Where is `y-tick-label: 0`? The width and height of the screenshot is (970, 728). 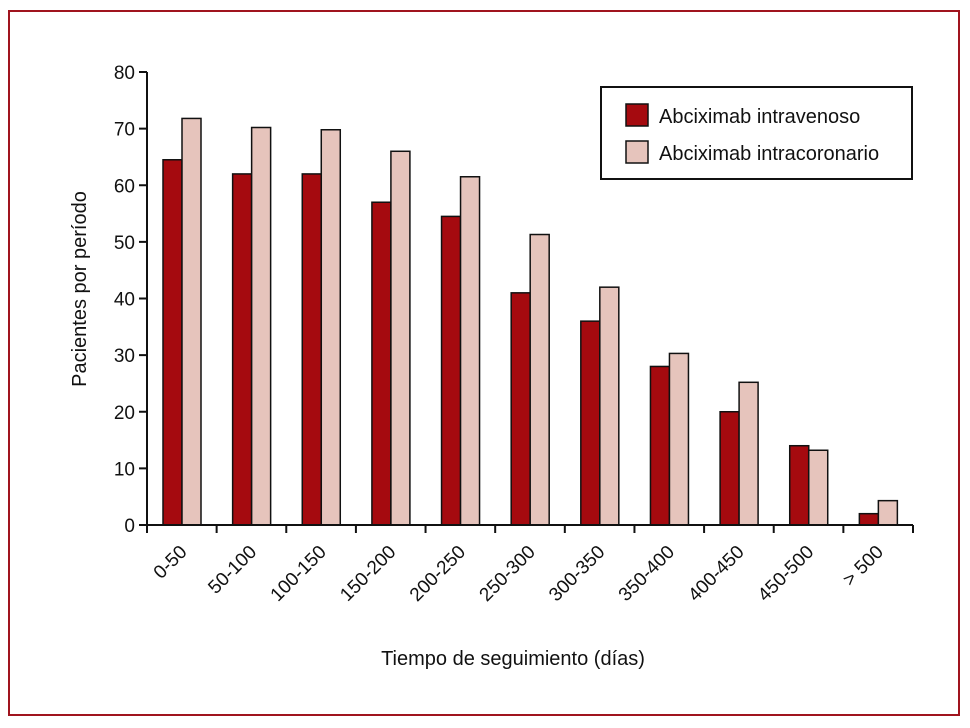
y-tick-label: 0 is located at coordinates (129, 526).